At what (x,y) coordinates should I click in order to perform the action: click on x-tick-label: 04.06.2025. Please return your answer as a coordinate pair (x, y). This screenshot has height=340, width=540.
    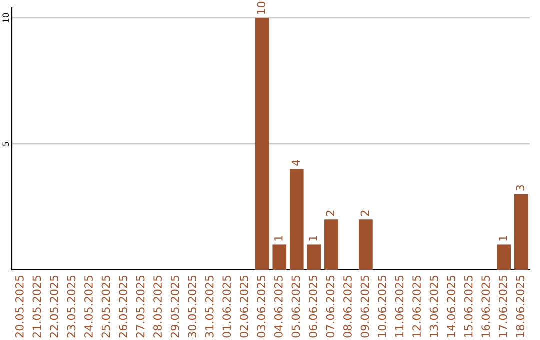
    Looking at the image, I should click on (278, 307).